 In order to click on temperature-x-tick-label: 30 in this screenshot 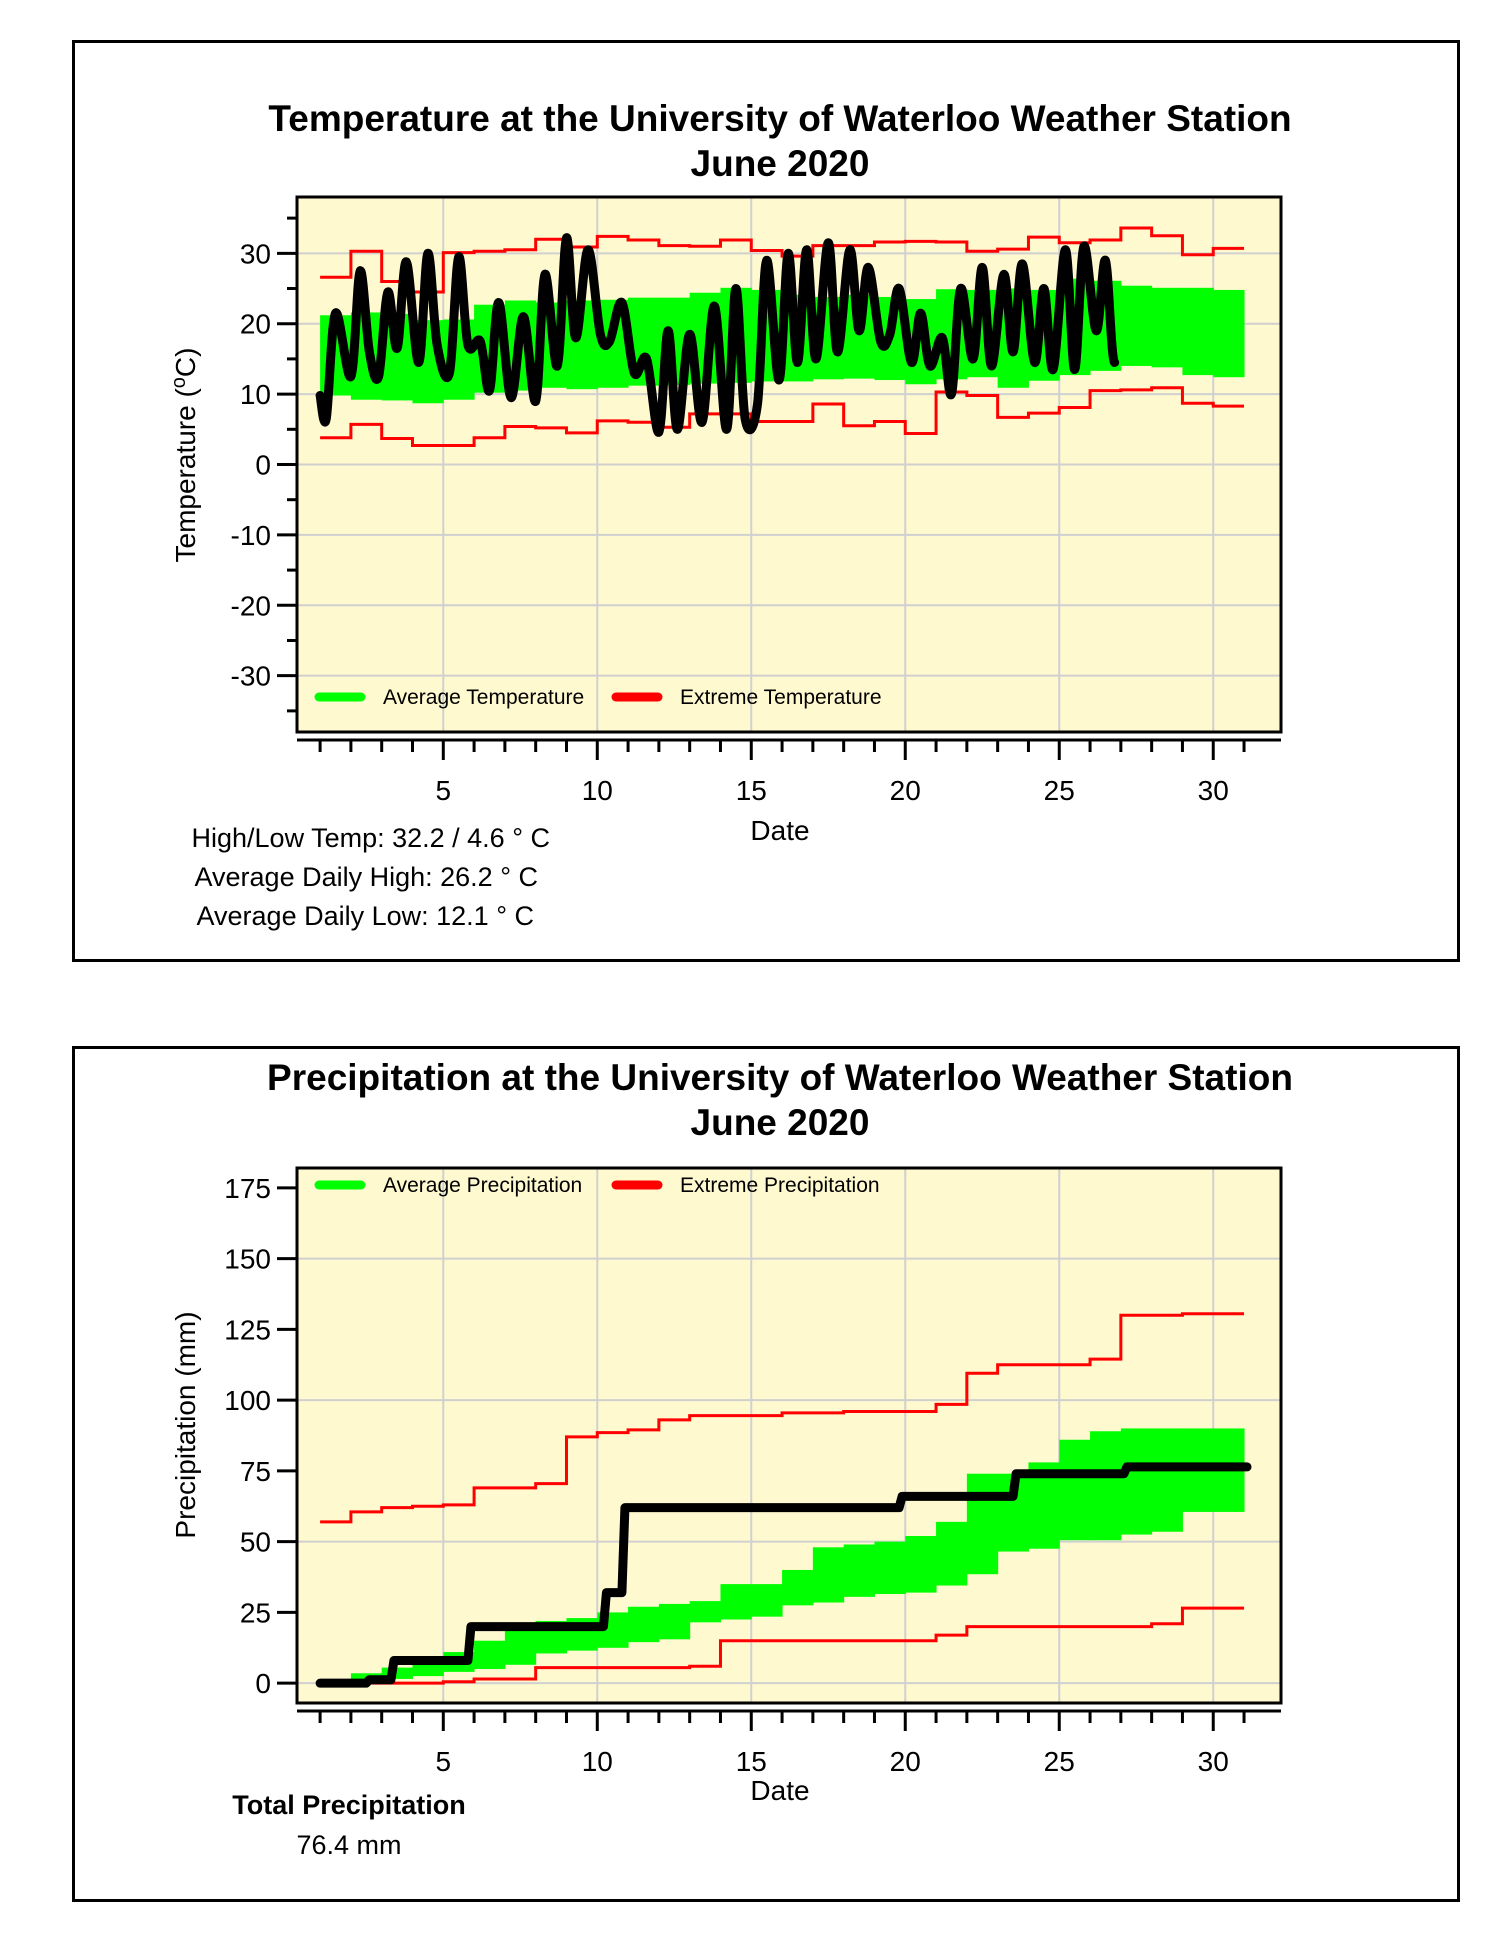, I will do `click(1213, 790)`.